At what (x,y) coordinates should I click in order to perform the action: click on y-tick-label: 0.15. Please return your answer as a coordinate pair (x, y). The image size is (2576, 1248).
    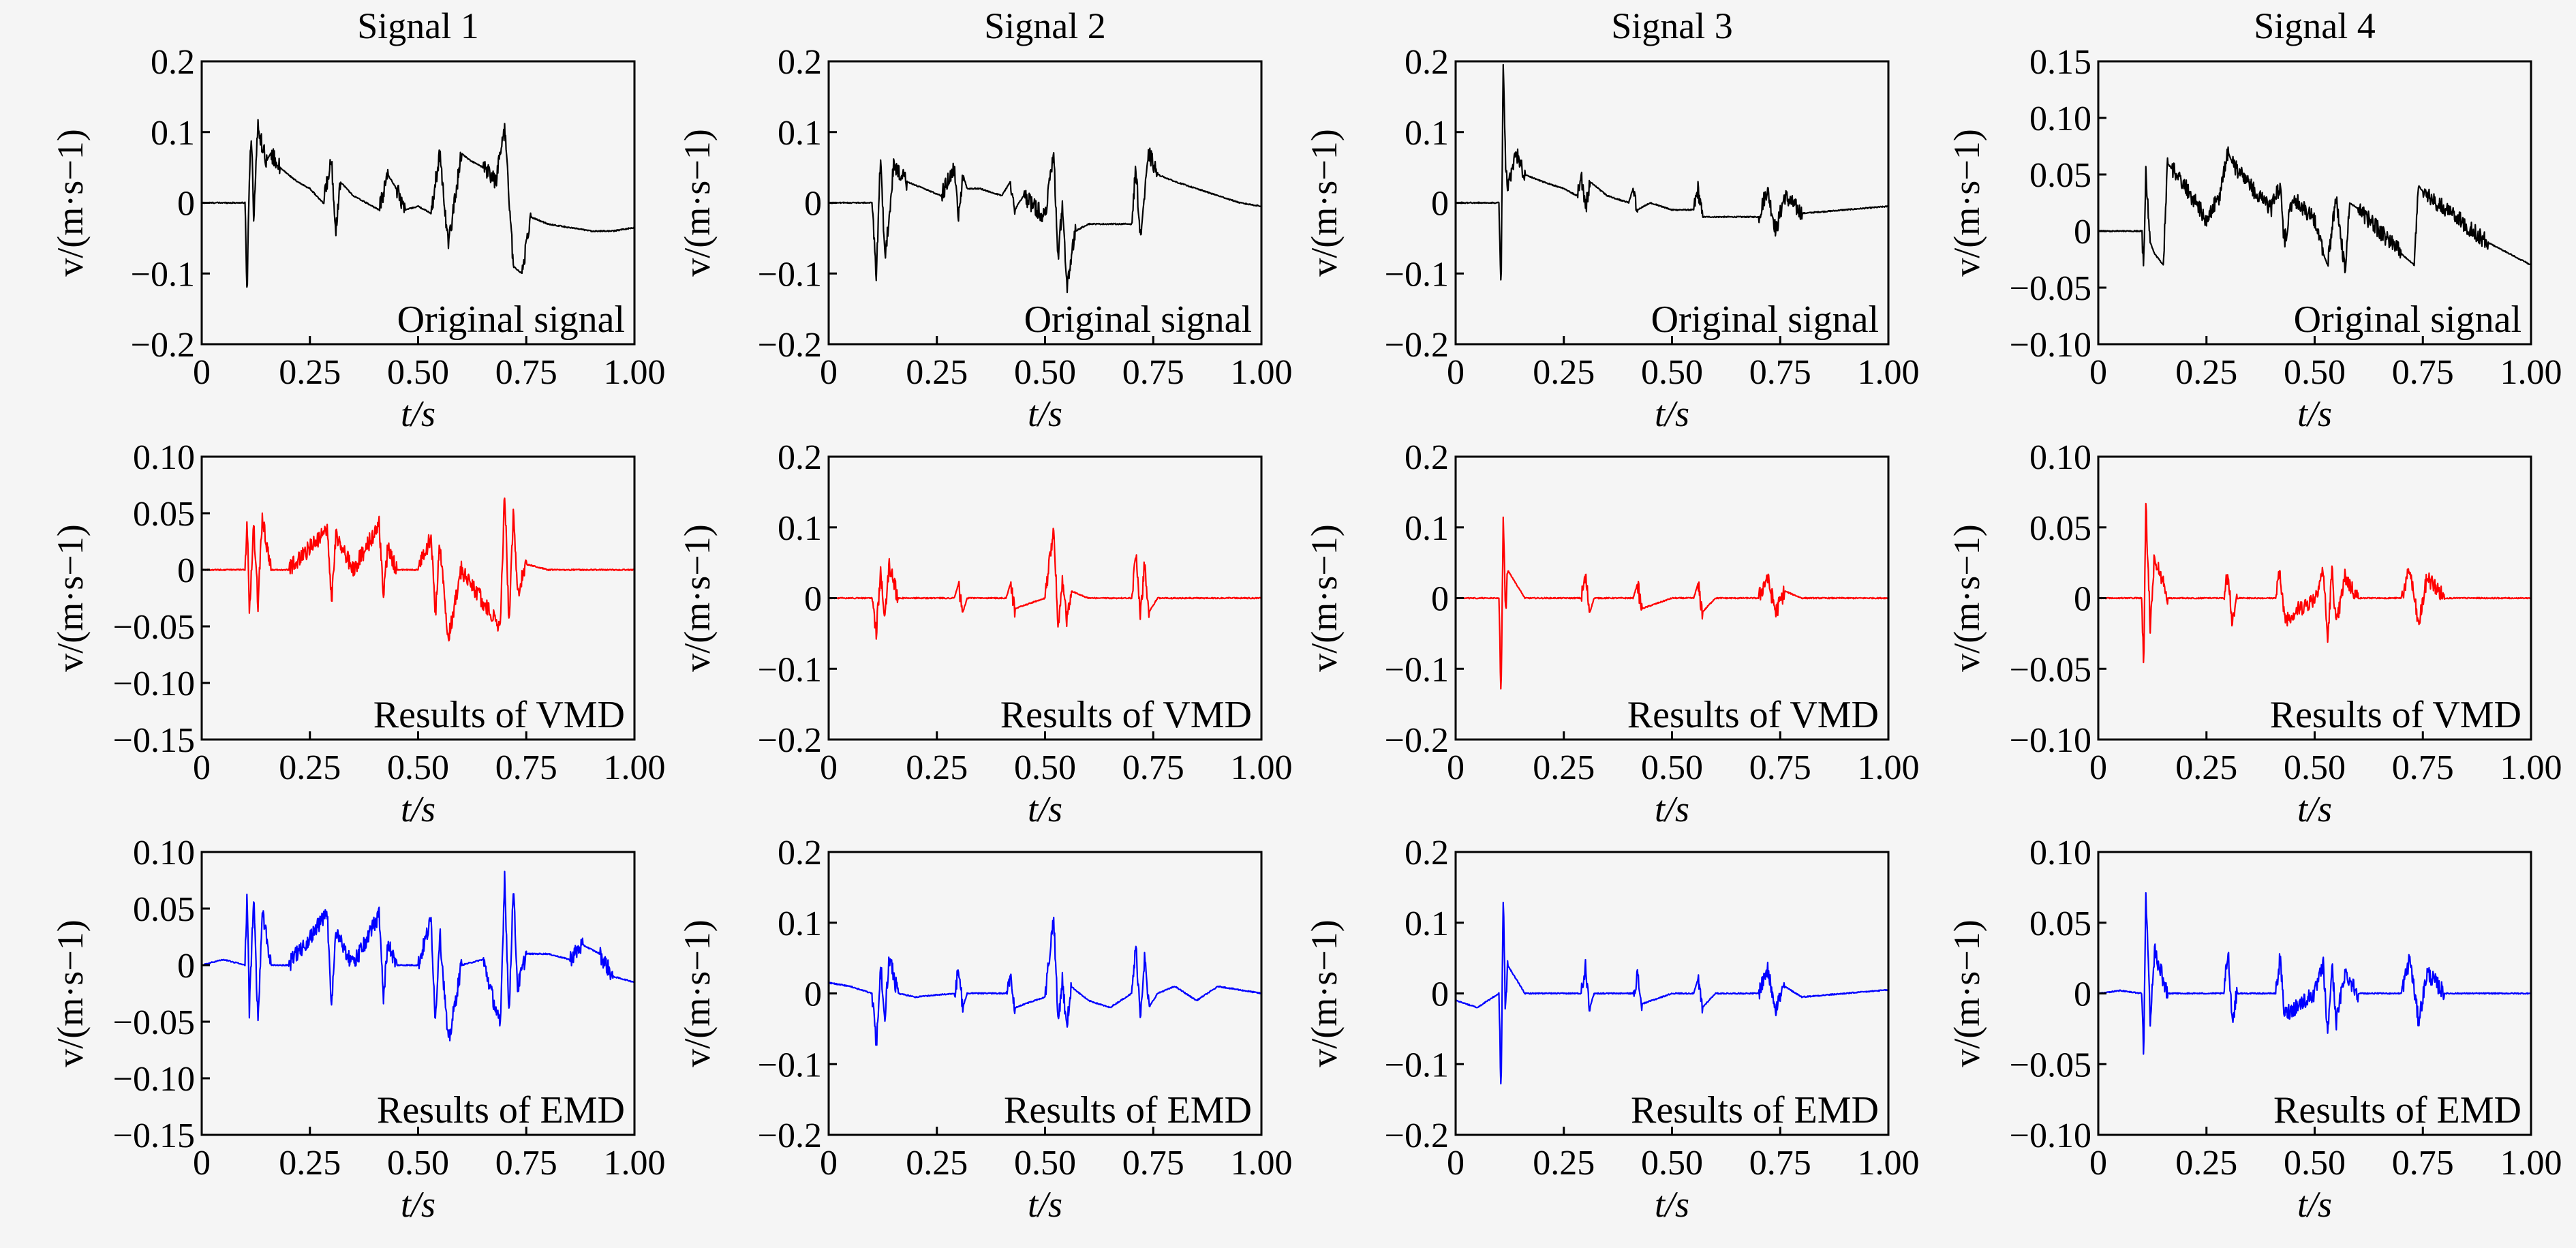
    Looking at the image, I should click on (2060, 62).